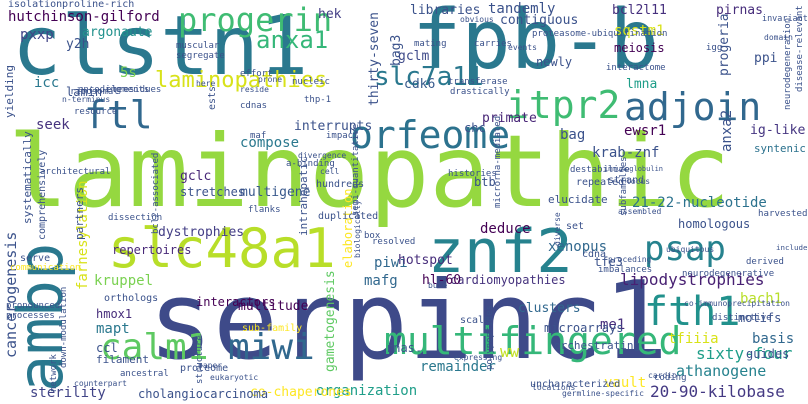  I want to click on word: ppi, so click(766, 58).